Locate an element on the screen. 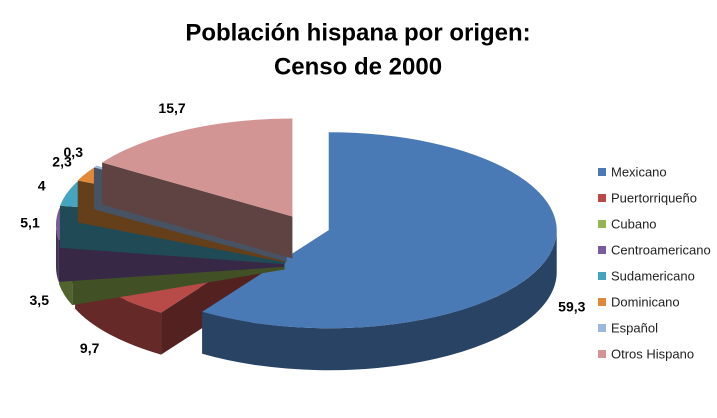  chart-title: Población hispana por origen: is located at coordinates (357, 32).